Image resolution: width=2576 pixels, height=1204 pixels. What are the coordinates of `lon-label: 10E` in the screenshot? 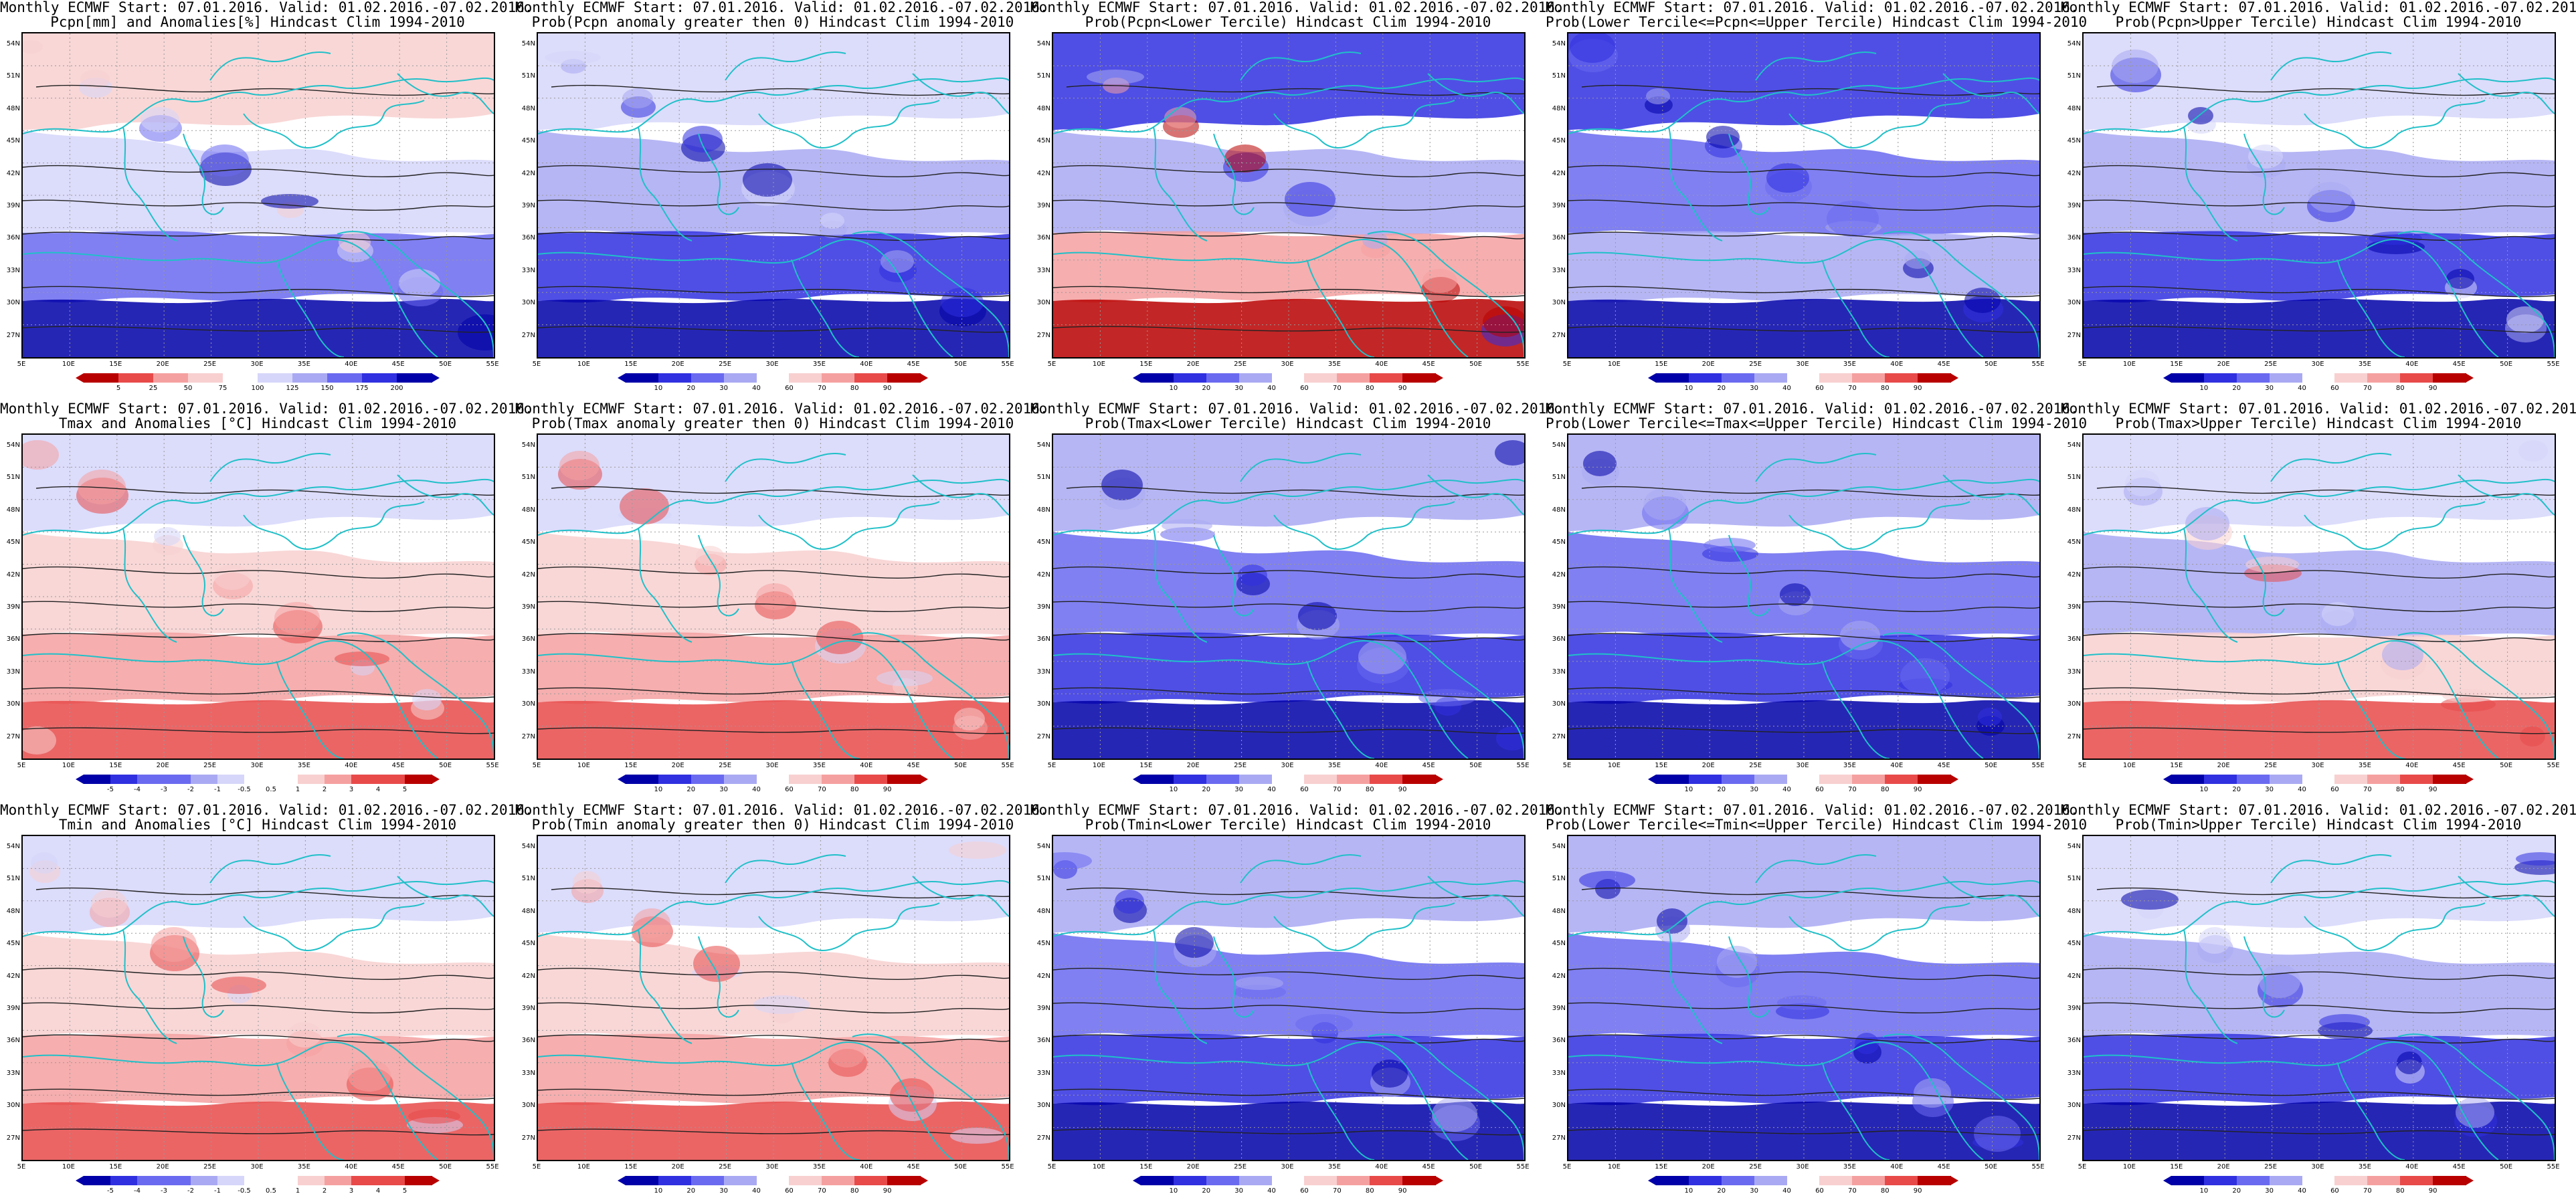 It's located at (2129, 766).